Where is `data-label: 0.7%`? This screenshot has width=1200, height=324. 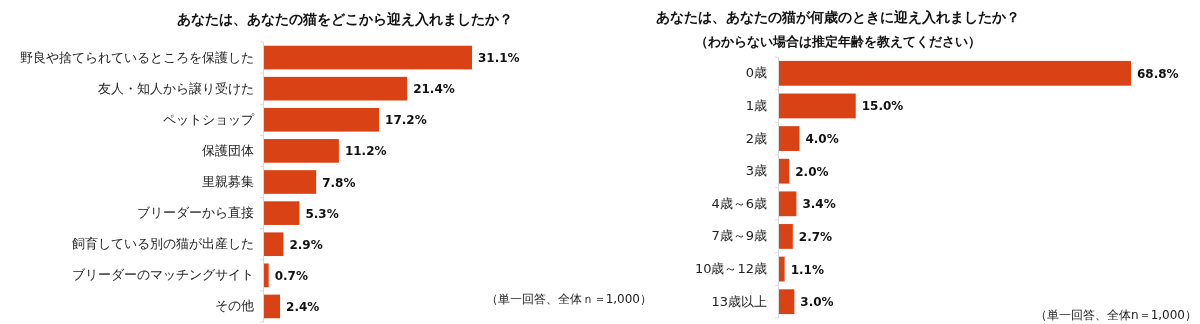
data-label: 0.7% is located at coordinates (291, 275).